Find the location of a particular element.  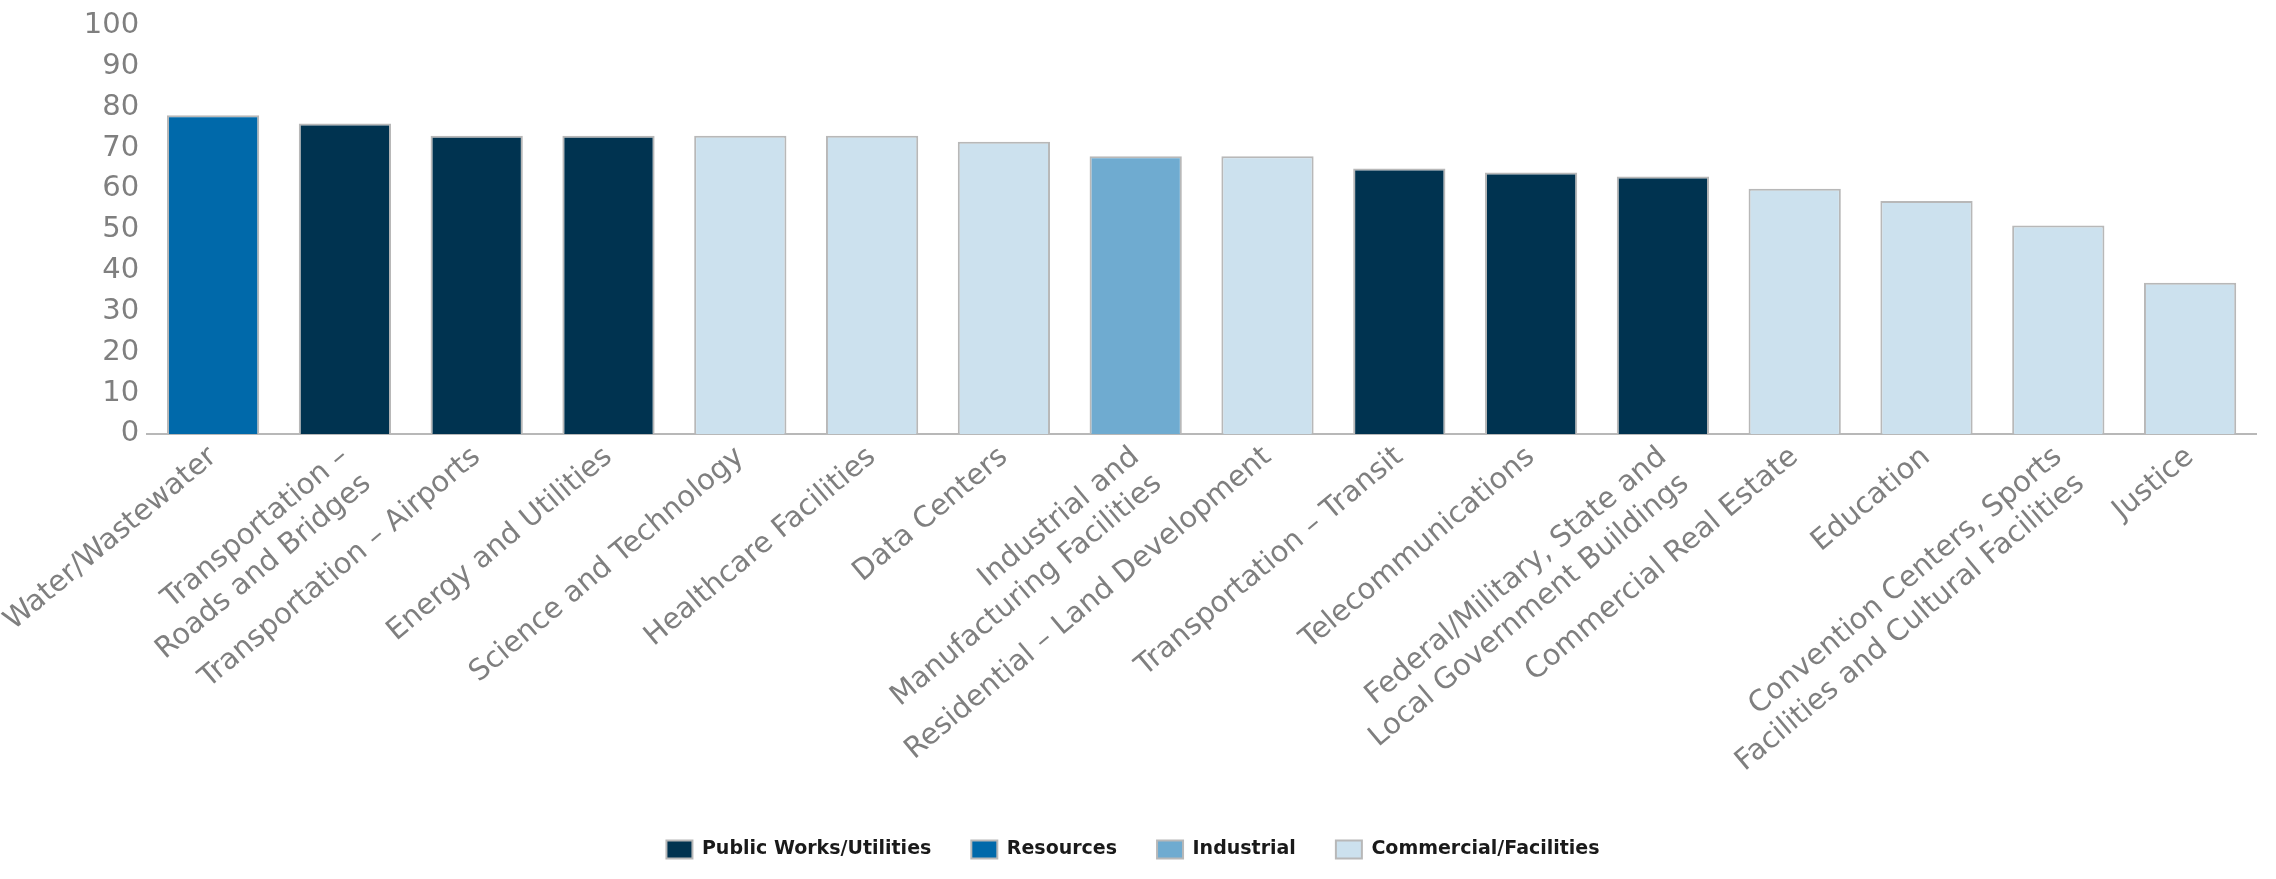

y-tick-label: 50 is located at coordinates (121, 227).